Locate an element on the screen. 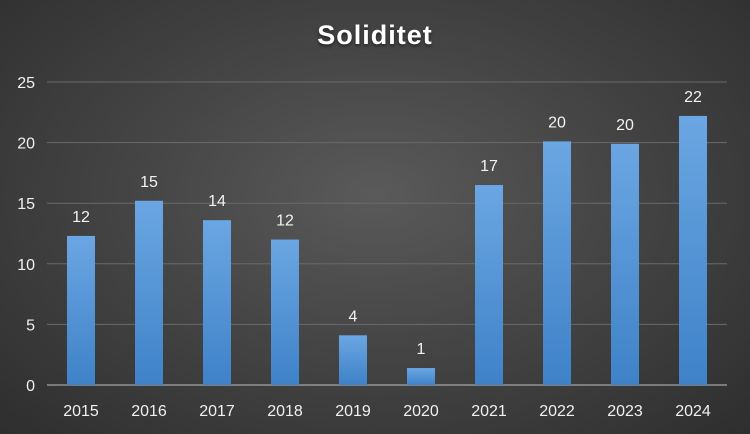 This screenshot has height=434, width=750. bar-2024 is located at coordinates (693, 250).